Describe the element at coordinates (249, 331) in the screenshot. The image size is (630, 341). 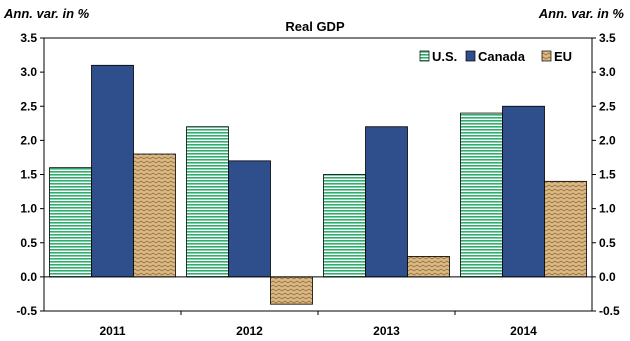
I see `x-tick-label-2012: 2012` at that location.